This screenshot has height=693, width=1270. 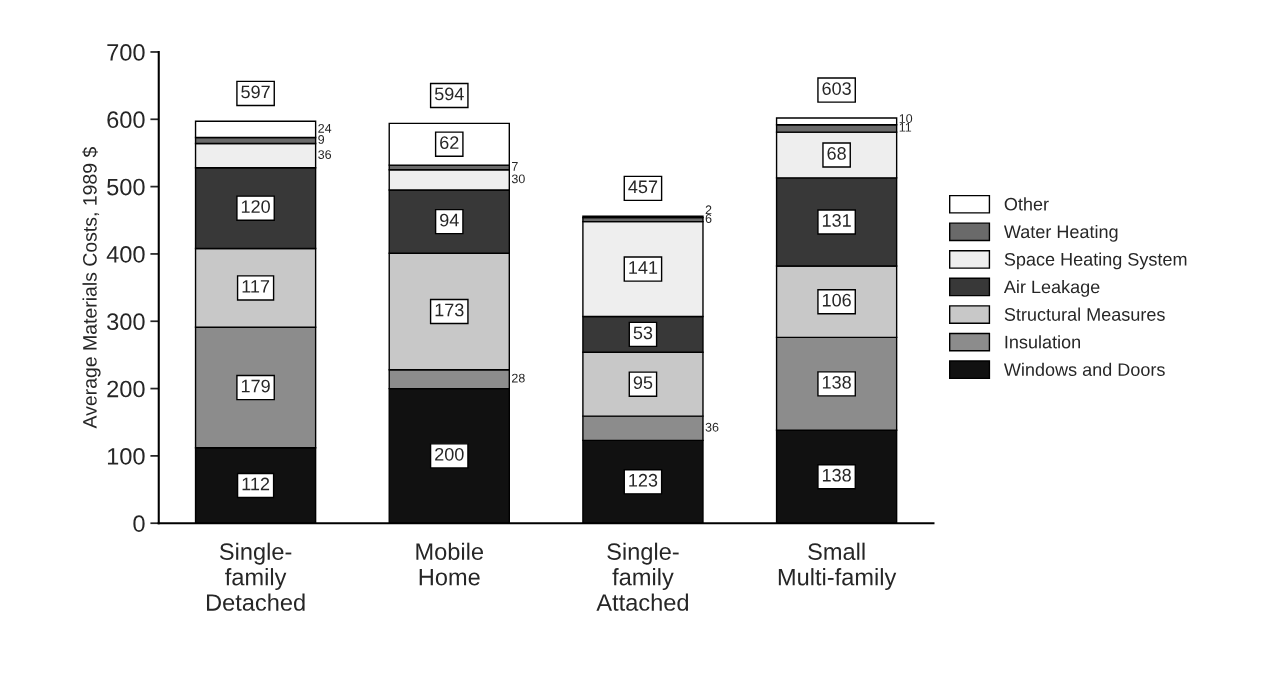 I want to click on x-tick-label: Single- family Detached, so click(x=255, y=576).